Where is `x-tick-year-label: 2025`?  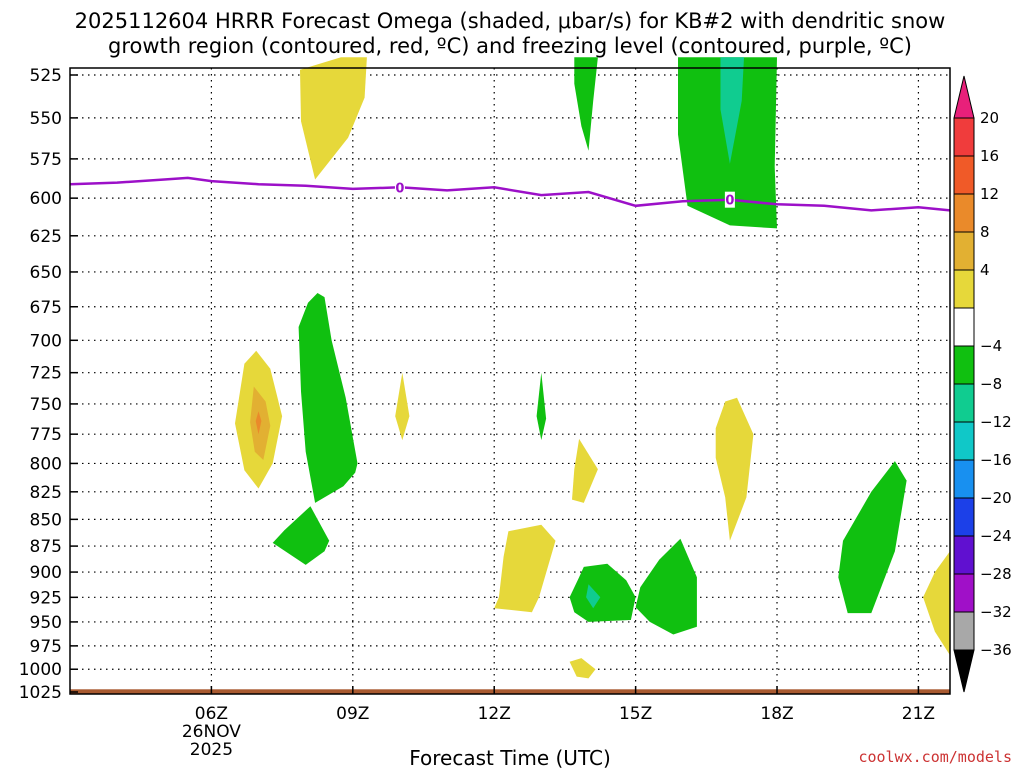
x-tick-year-label: 2025 is located at coordinates (211, 750).